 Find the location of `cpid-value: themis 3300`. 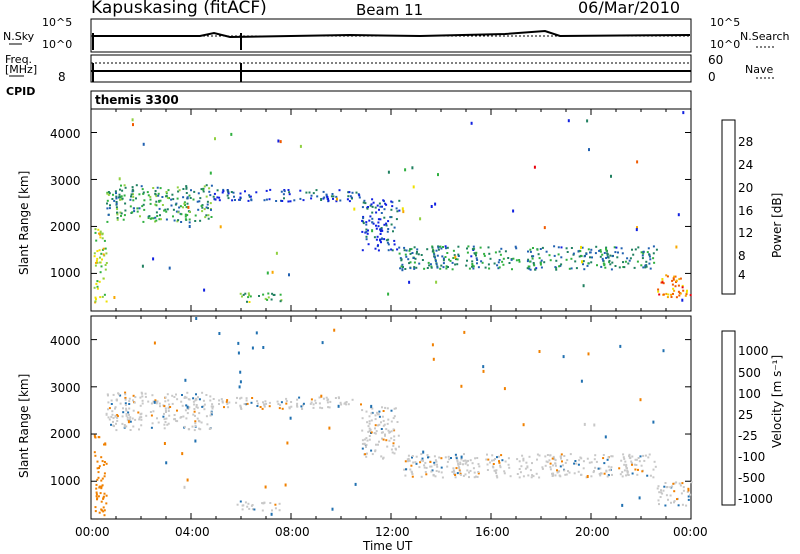

cpid-value: themis 3300 is located at coordinates (137, 100).